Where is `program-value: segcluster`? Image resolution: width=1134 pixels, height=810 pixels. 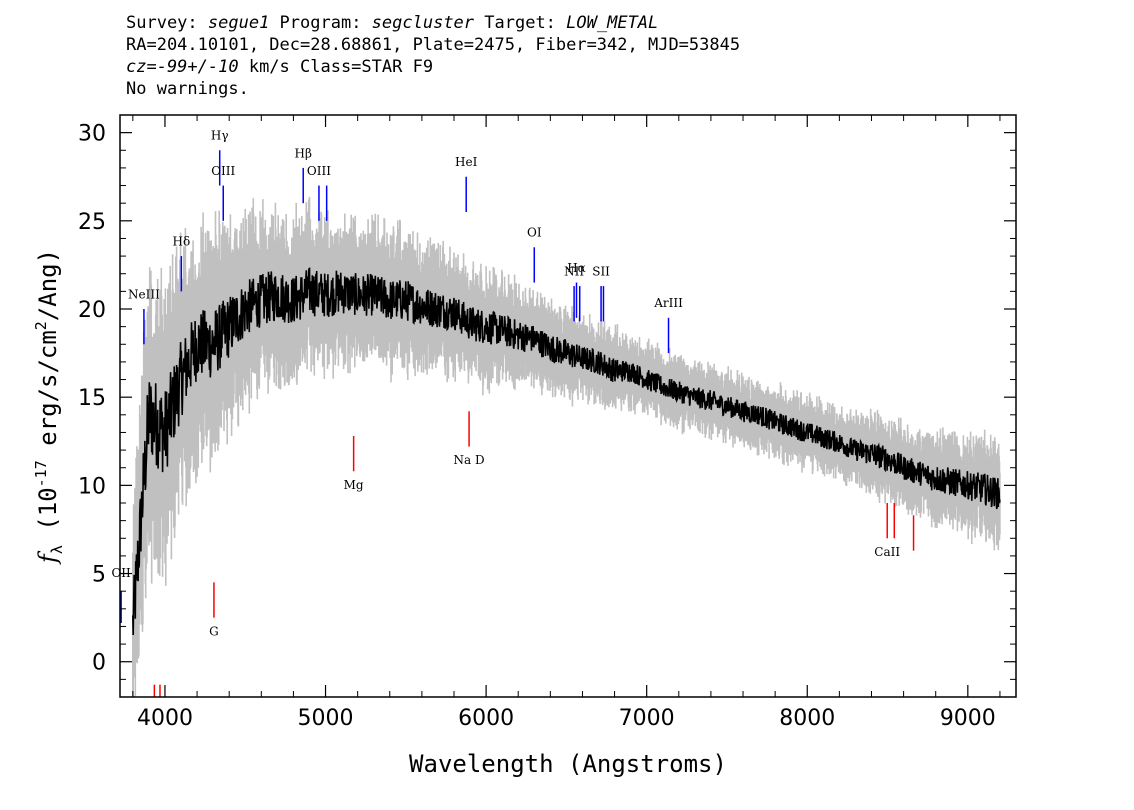
program-value: segcluster is located at coordinates (423, 23).